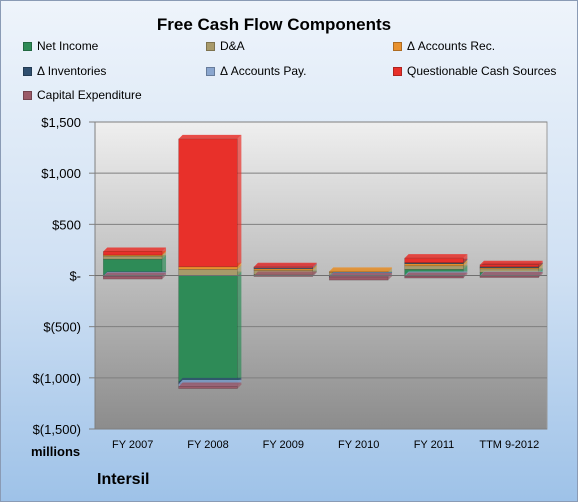 The width and height of the screenshot is (578, 502). Describe the element at coordinates (62, 327) in the screenshot. I see `y-tick-label: $(500)` at that location.